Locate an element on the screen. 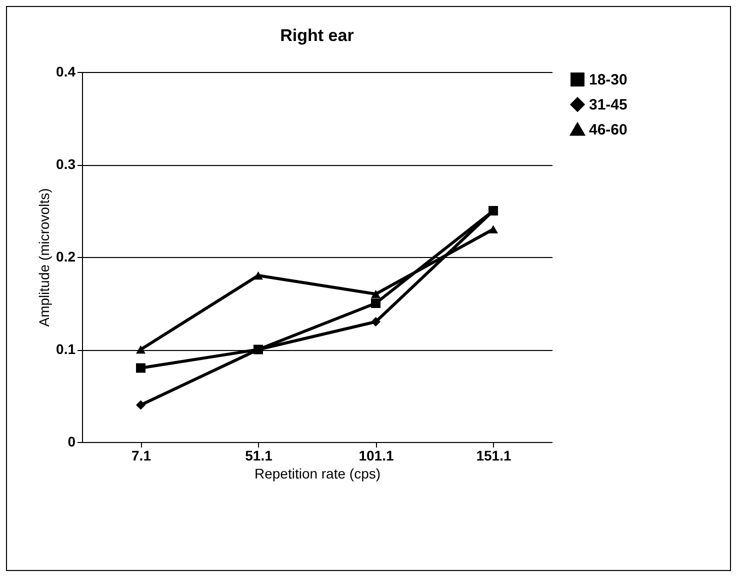 This screenshot has width=743, height=583. y-tick-label: 0.1 is located at coordinates (66, 349).